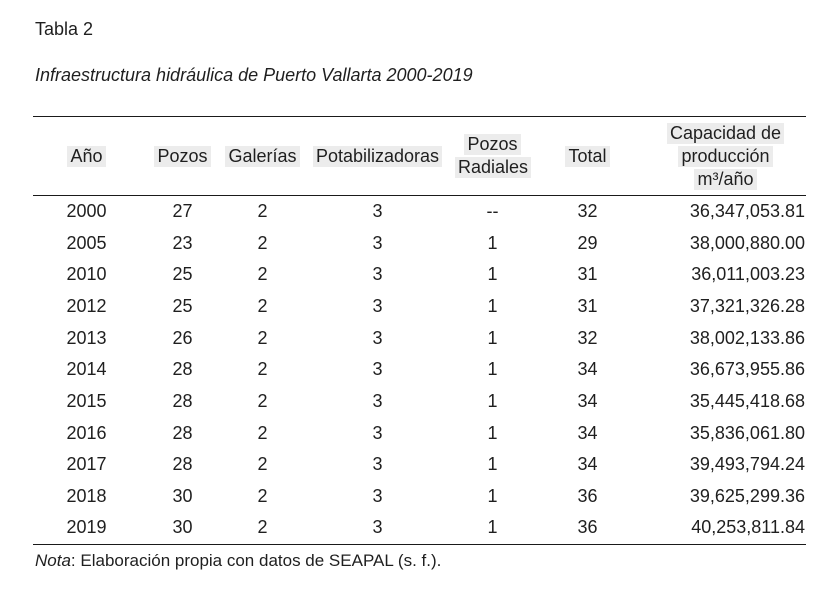 The image size is (836, 599). Describe the element at coordinates (747, 305) in the screenshot. I see `table-cell: 37,321,326.28` at that location.